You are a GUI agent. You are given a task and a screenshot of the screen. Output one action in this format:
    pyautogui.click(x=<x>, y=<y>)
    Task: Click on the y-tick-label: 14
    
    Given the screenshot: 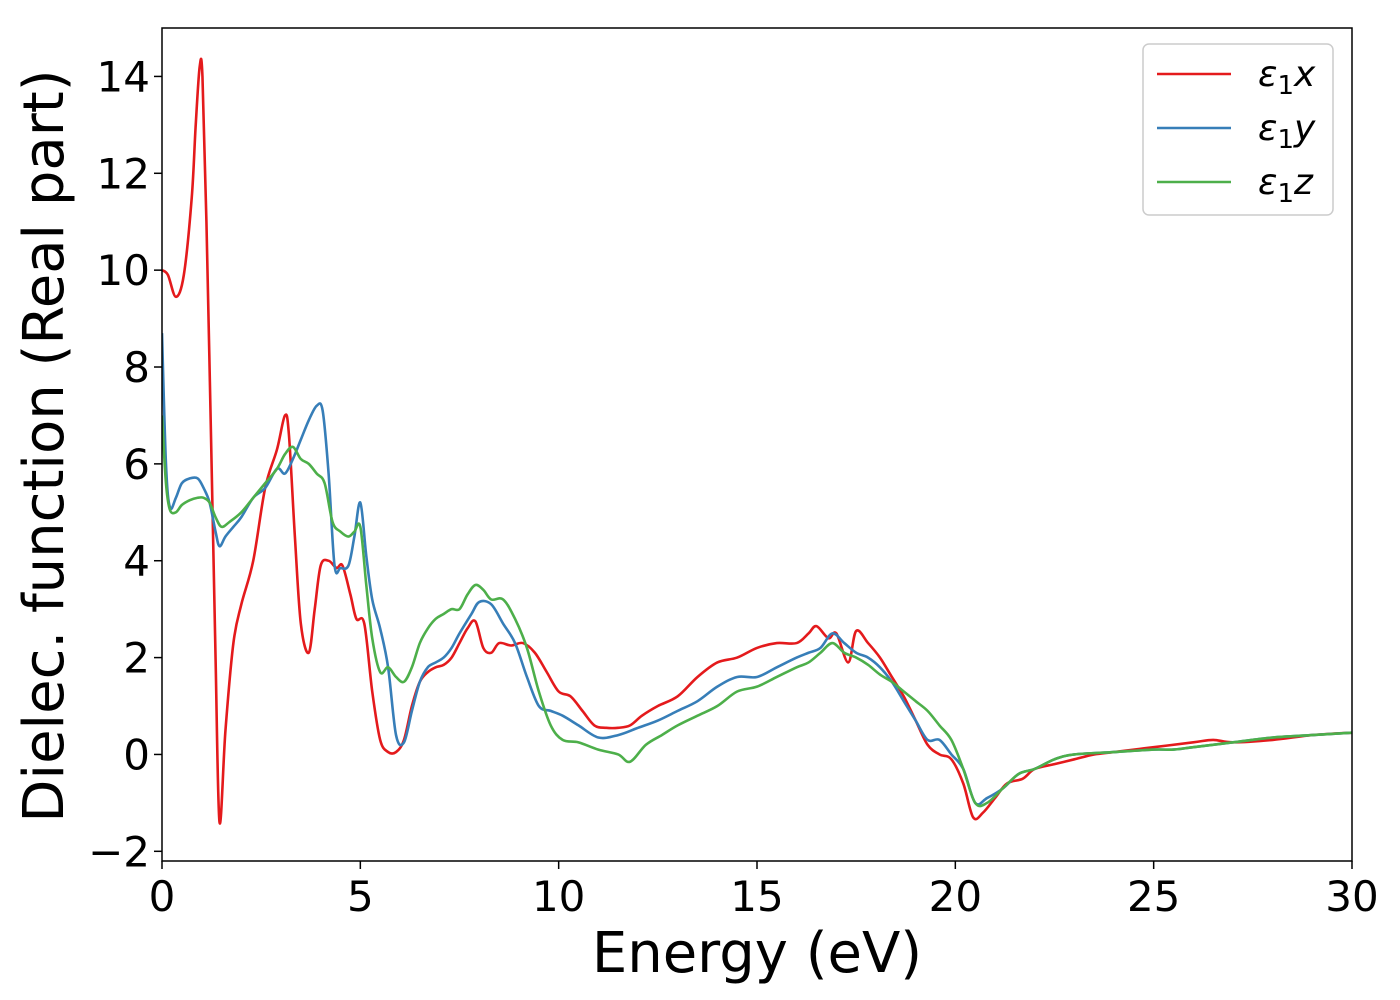 What is the action you would take?
    pyautogui.click(x=123, y=76)
    